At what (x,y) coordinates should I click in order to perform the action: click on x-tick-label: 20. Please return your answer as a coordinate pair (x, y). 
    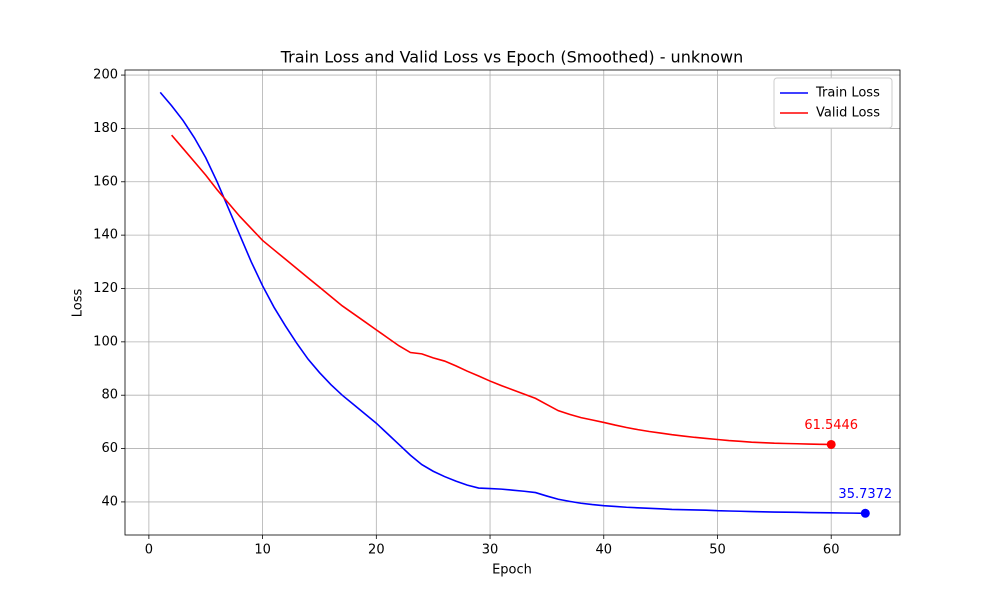
    Looking at the image, I should click on (376, 550).